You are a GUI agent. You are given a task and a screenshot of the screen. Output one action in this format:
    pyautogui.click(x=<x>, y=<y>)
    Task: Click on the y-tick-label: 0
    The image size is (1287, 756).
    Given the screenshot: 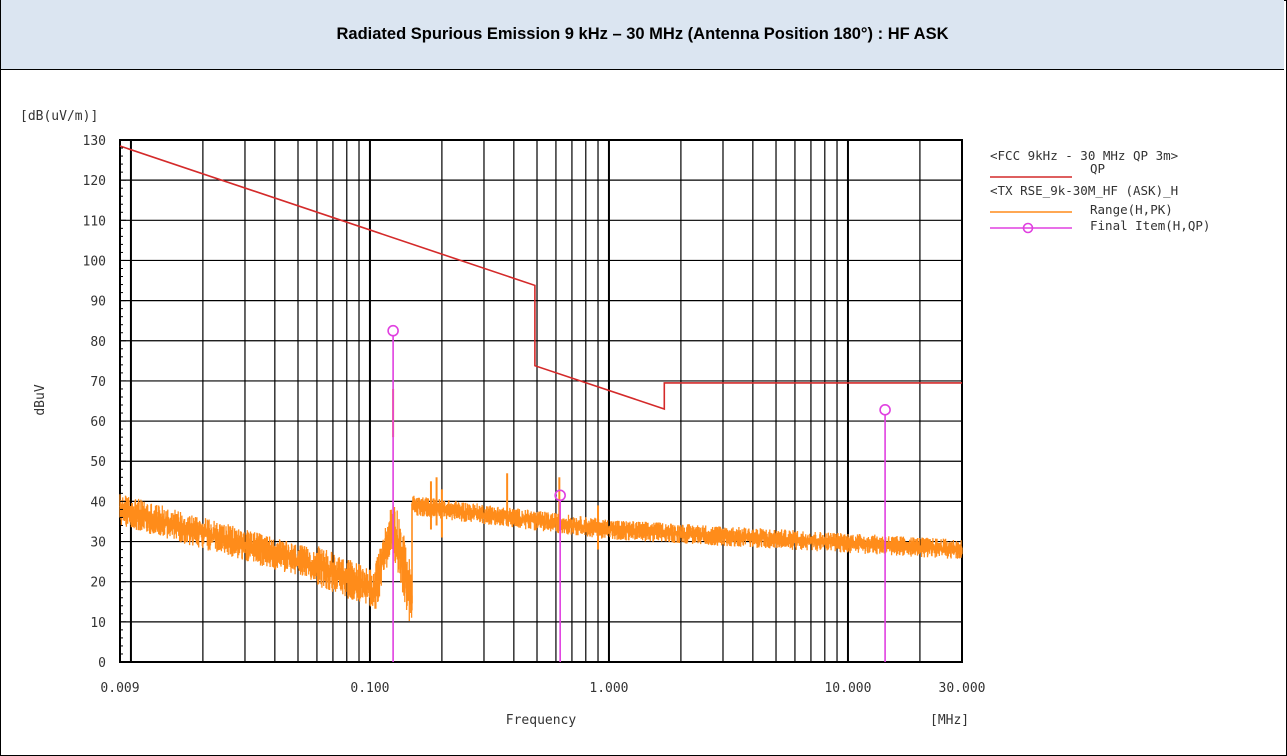 What is the action you would take?
    pyautogui.click(x=102, y=663)
    